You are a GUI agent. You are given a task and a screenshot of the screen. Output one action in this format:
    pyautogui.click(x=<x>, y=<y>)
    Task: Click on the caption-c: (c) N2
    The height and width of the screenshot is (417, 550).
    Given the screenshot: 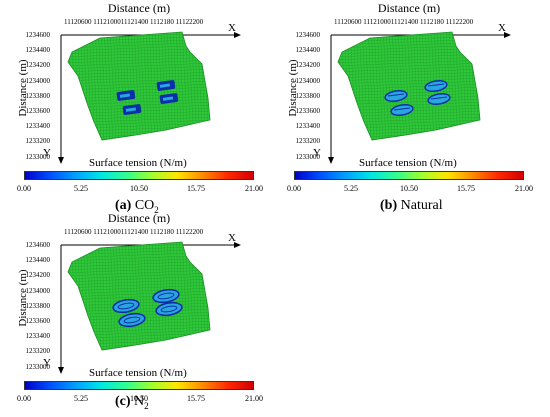 What is the action you would take?
    pyautogui.click(x=132, y=402)
    